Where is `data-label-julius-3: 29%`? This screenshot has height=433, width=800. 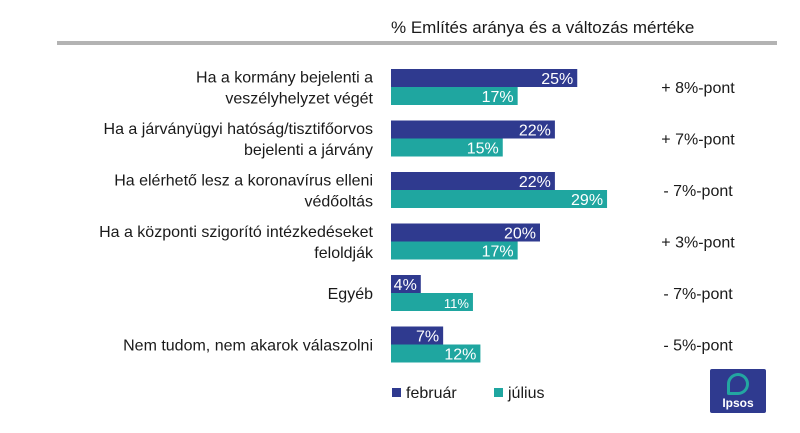
data-label-julius-3: 29% is located at coordinates (587, 200).